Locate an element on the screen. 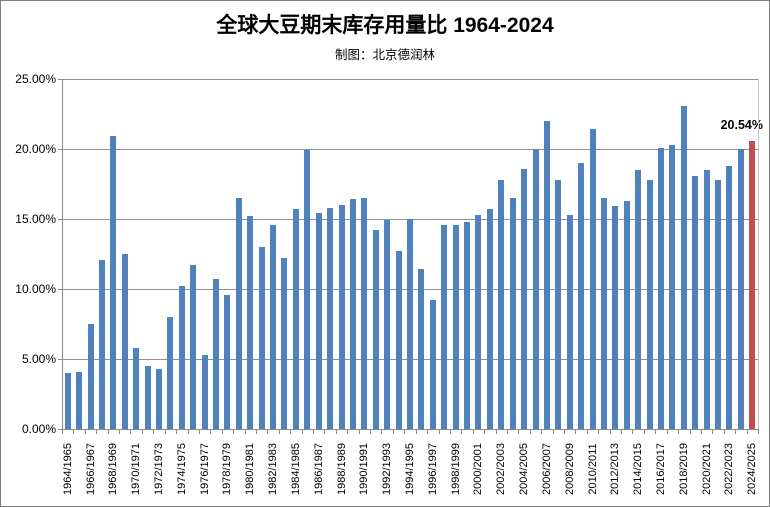  x-axis-label: 1964/1965 is located at coordinates (67, 469).